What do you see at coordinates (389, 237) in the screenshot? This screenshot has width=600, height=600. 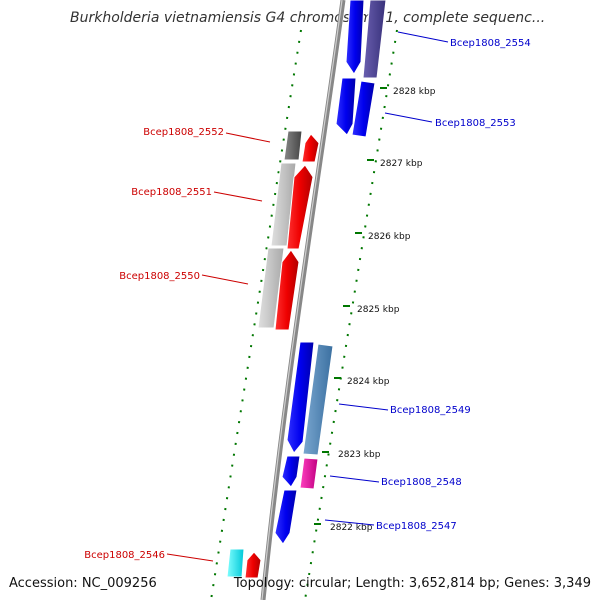 I see `kbp-label: 2826 kbp` at bounding box center [389, 237].